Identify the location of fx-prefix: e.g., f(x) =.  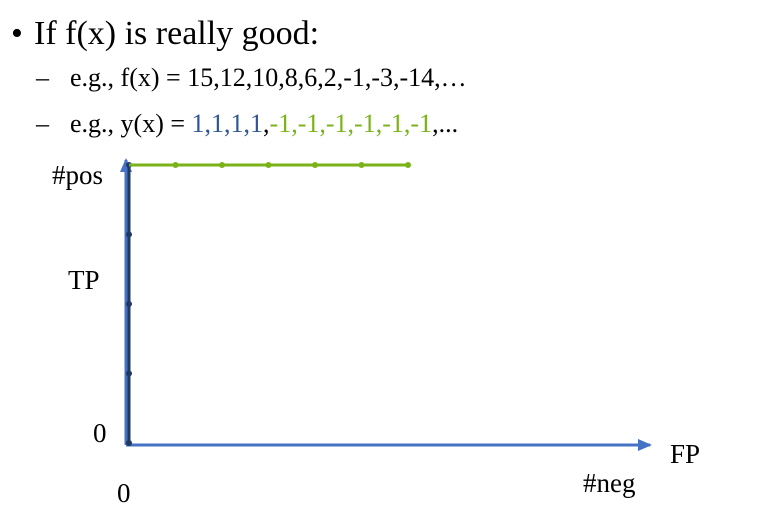
(129, 77).